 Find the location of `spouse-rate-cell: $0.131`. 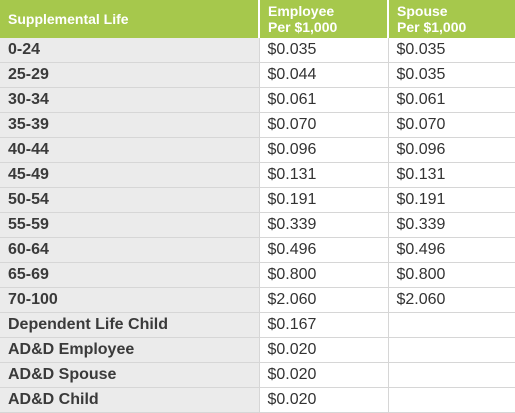

spouse-rate-cell: $0.131 is located at coordinates (451, 175).